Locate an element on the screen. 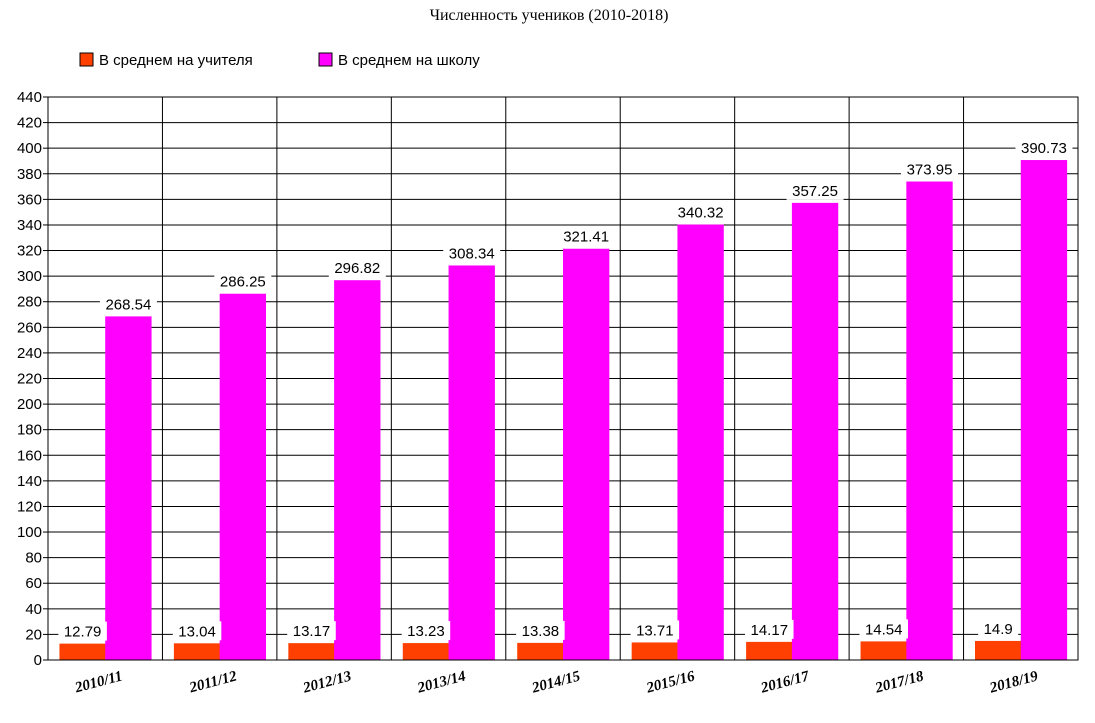  data-label-teacher-2017-18: 14.54 is located at coordinates (884, 629).